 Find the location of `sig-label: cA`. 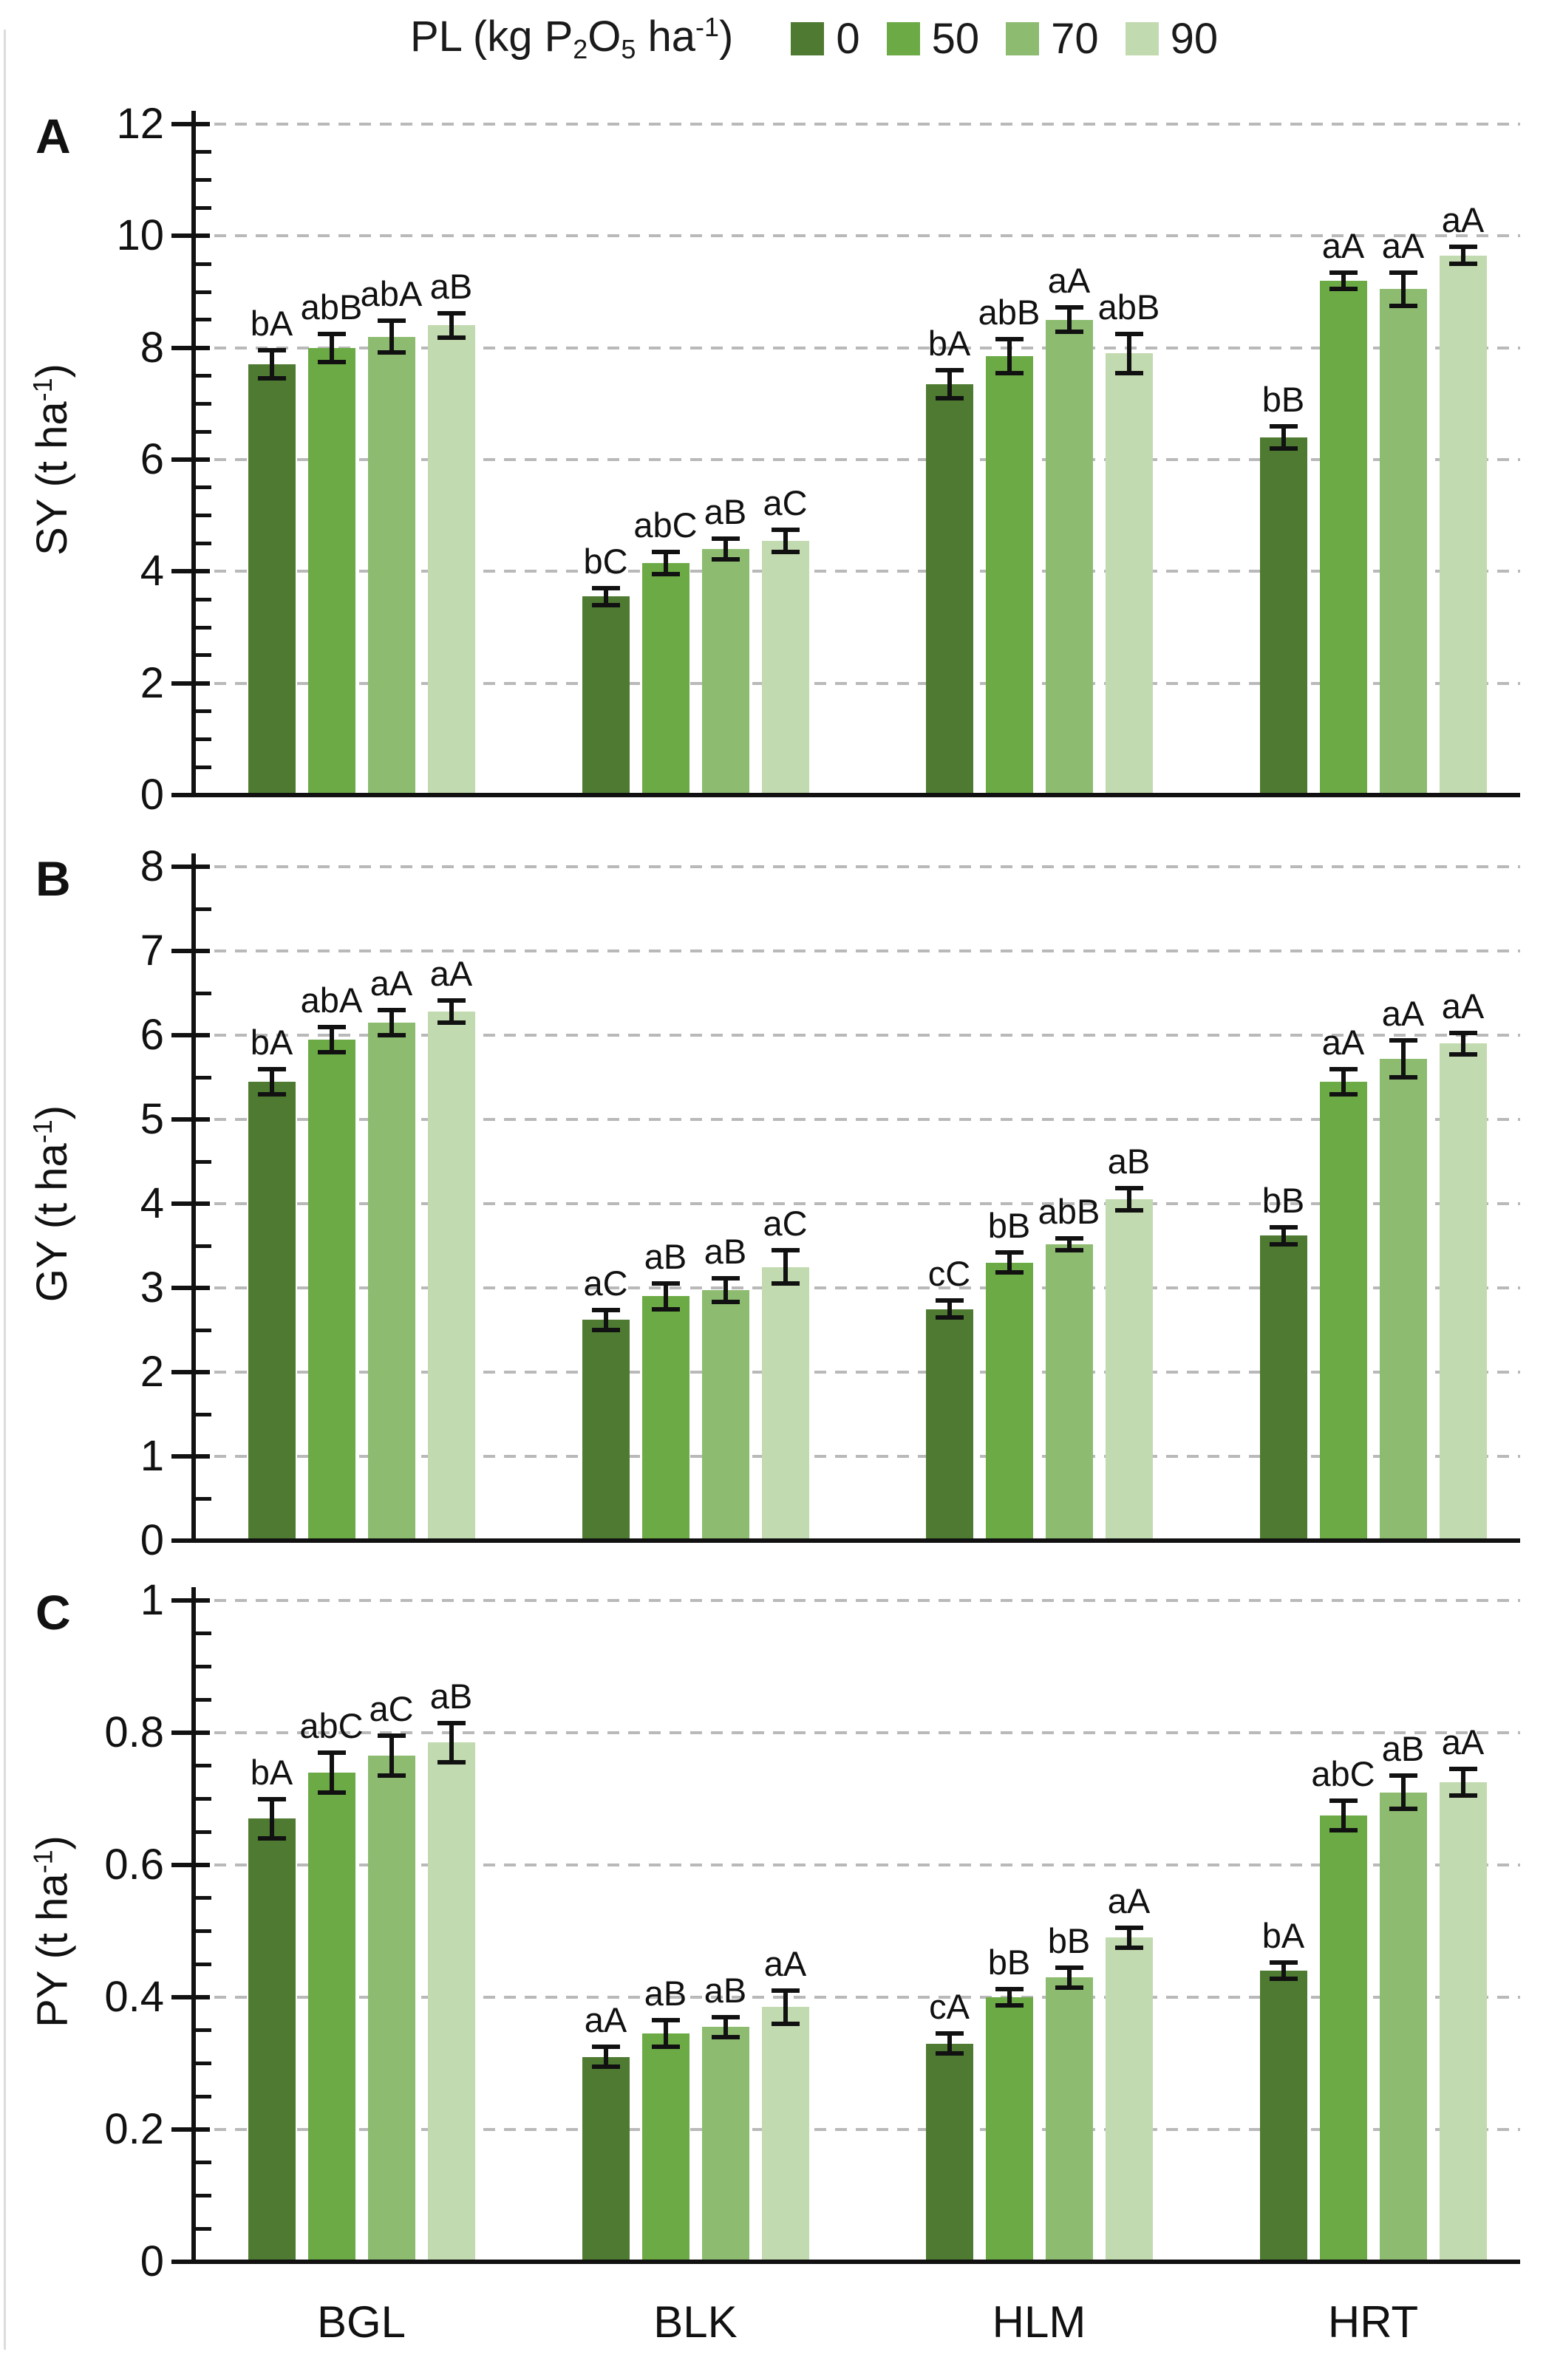

sig-label: cA is located at coordinates (950, 2007).